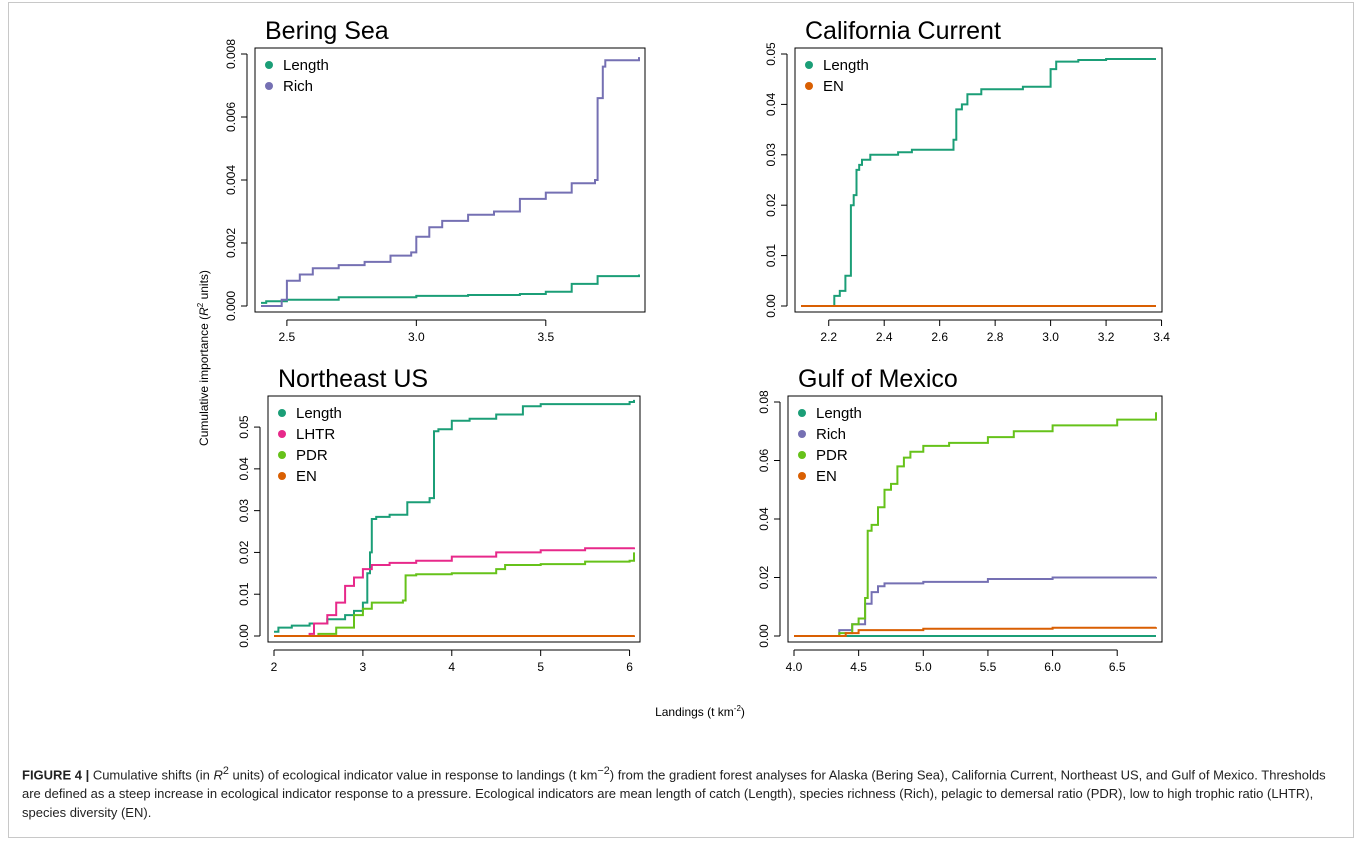 The width and height of the screenshot is (1360, 841). Describe the element at coordinates (363, 667) in the screenshot. I see `x-tick-label: 3` at that location.